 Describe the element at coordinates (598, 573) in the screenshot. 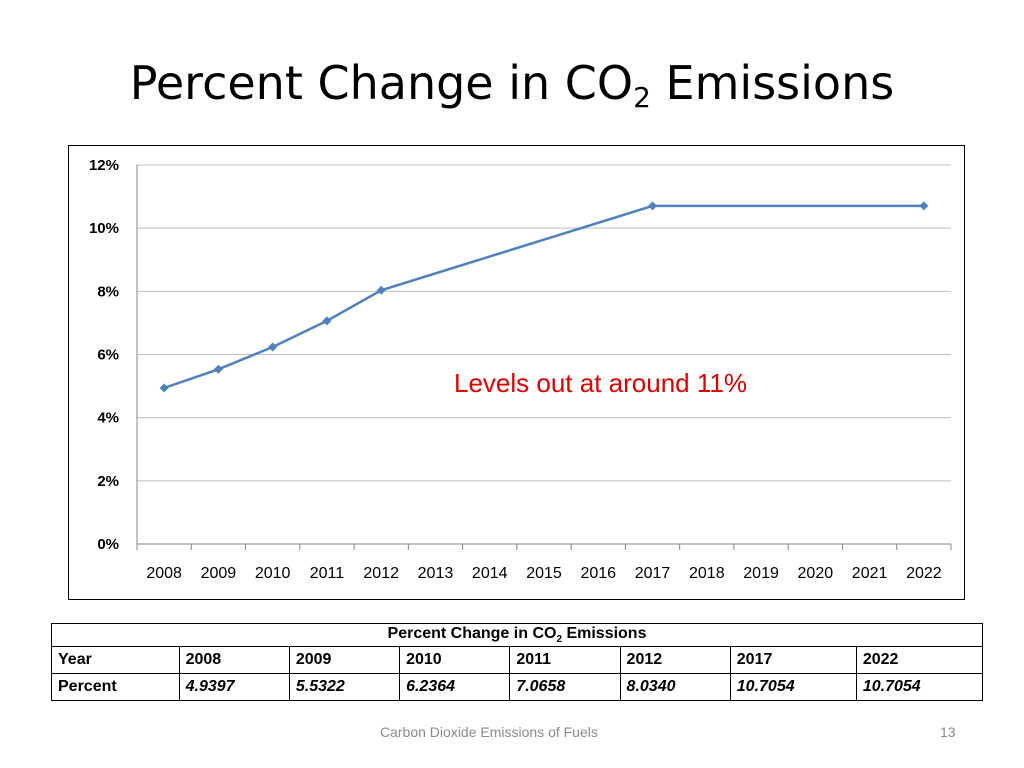

I see `x-tick-label: 2016` at that location.